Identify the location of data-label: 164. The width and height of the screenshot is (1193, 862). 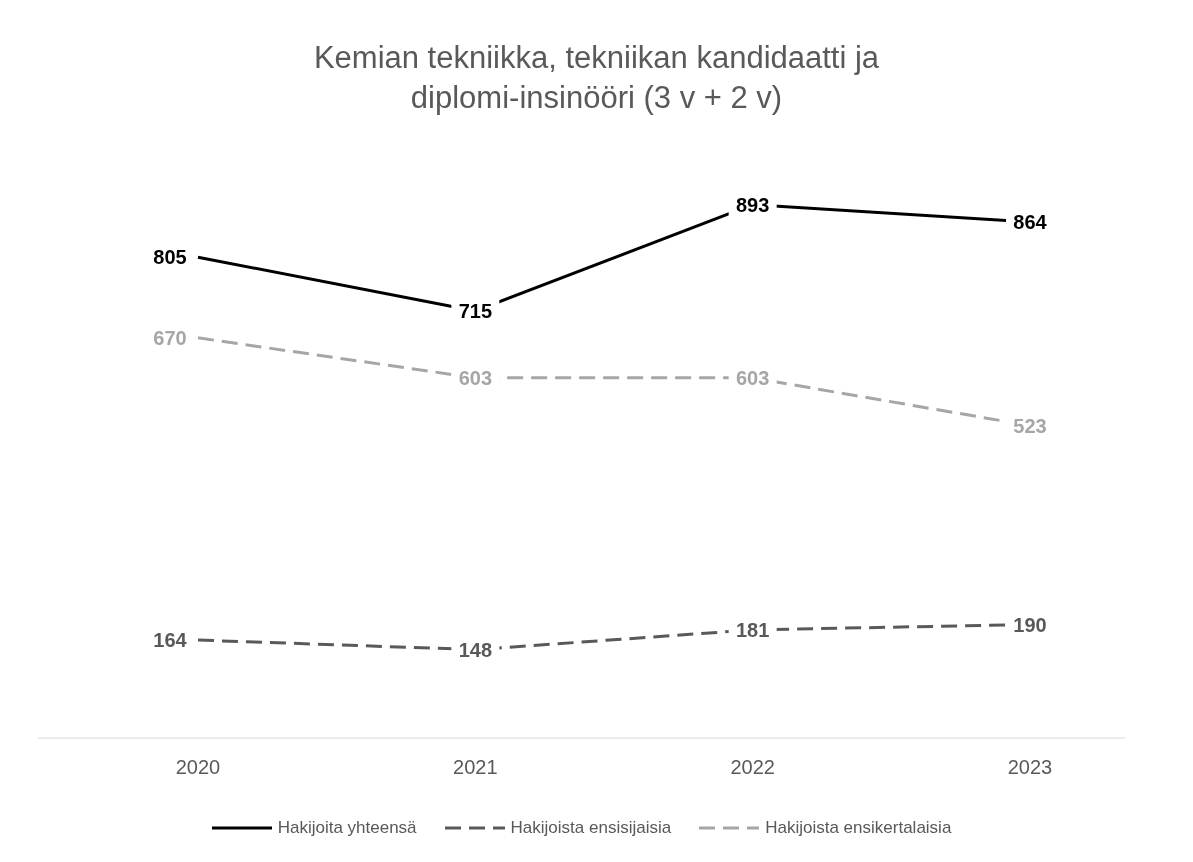
(170, 640).